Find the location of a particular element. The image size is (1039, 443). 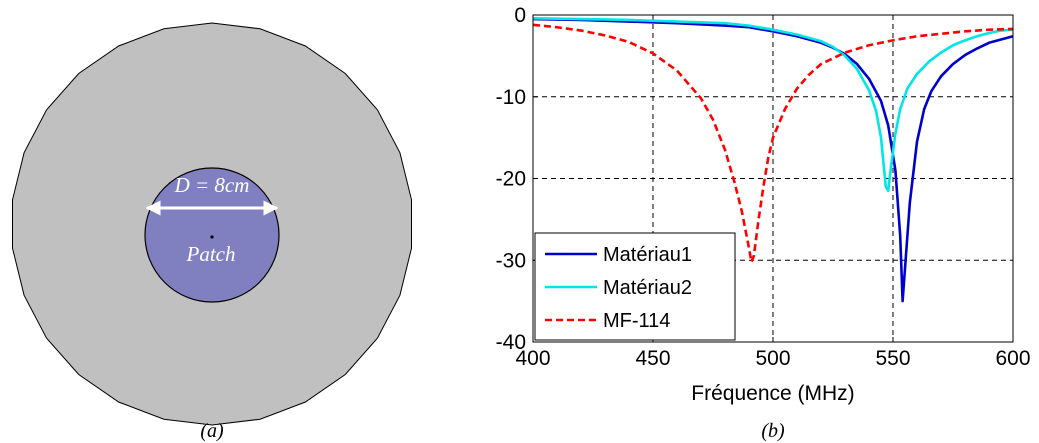

diameter-label: D = 8cm is located at coordinates (212, 185).